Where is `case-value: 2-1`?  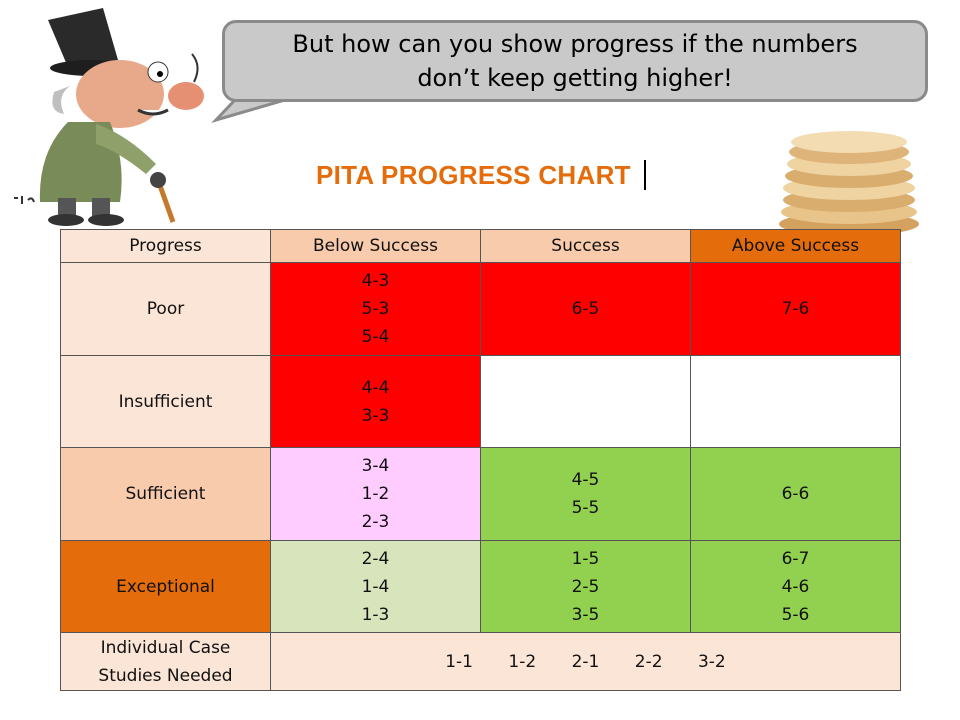 case-value: 2-1 is located at coordinates (585, 661).